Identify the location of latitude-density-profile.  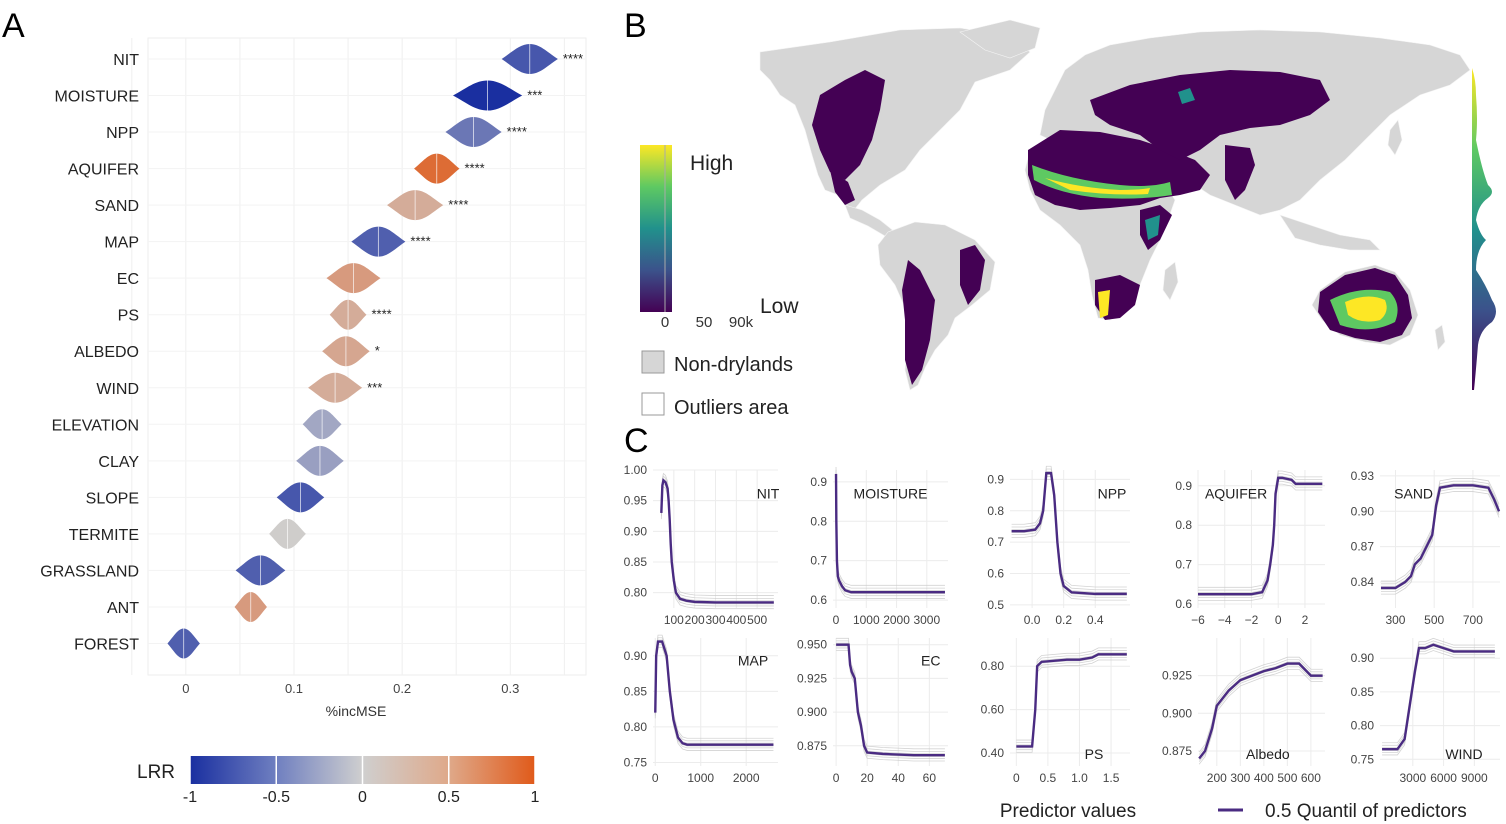
(1484, 229).